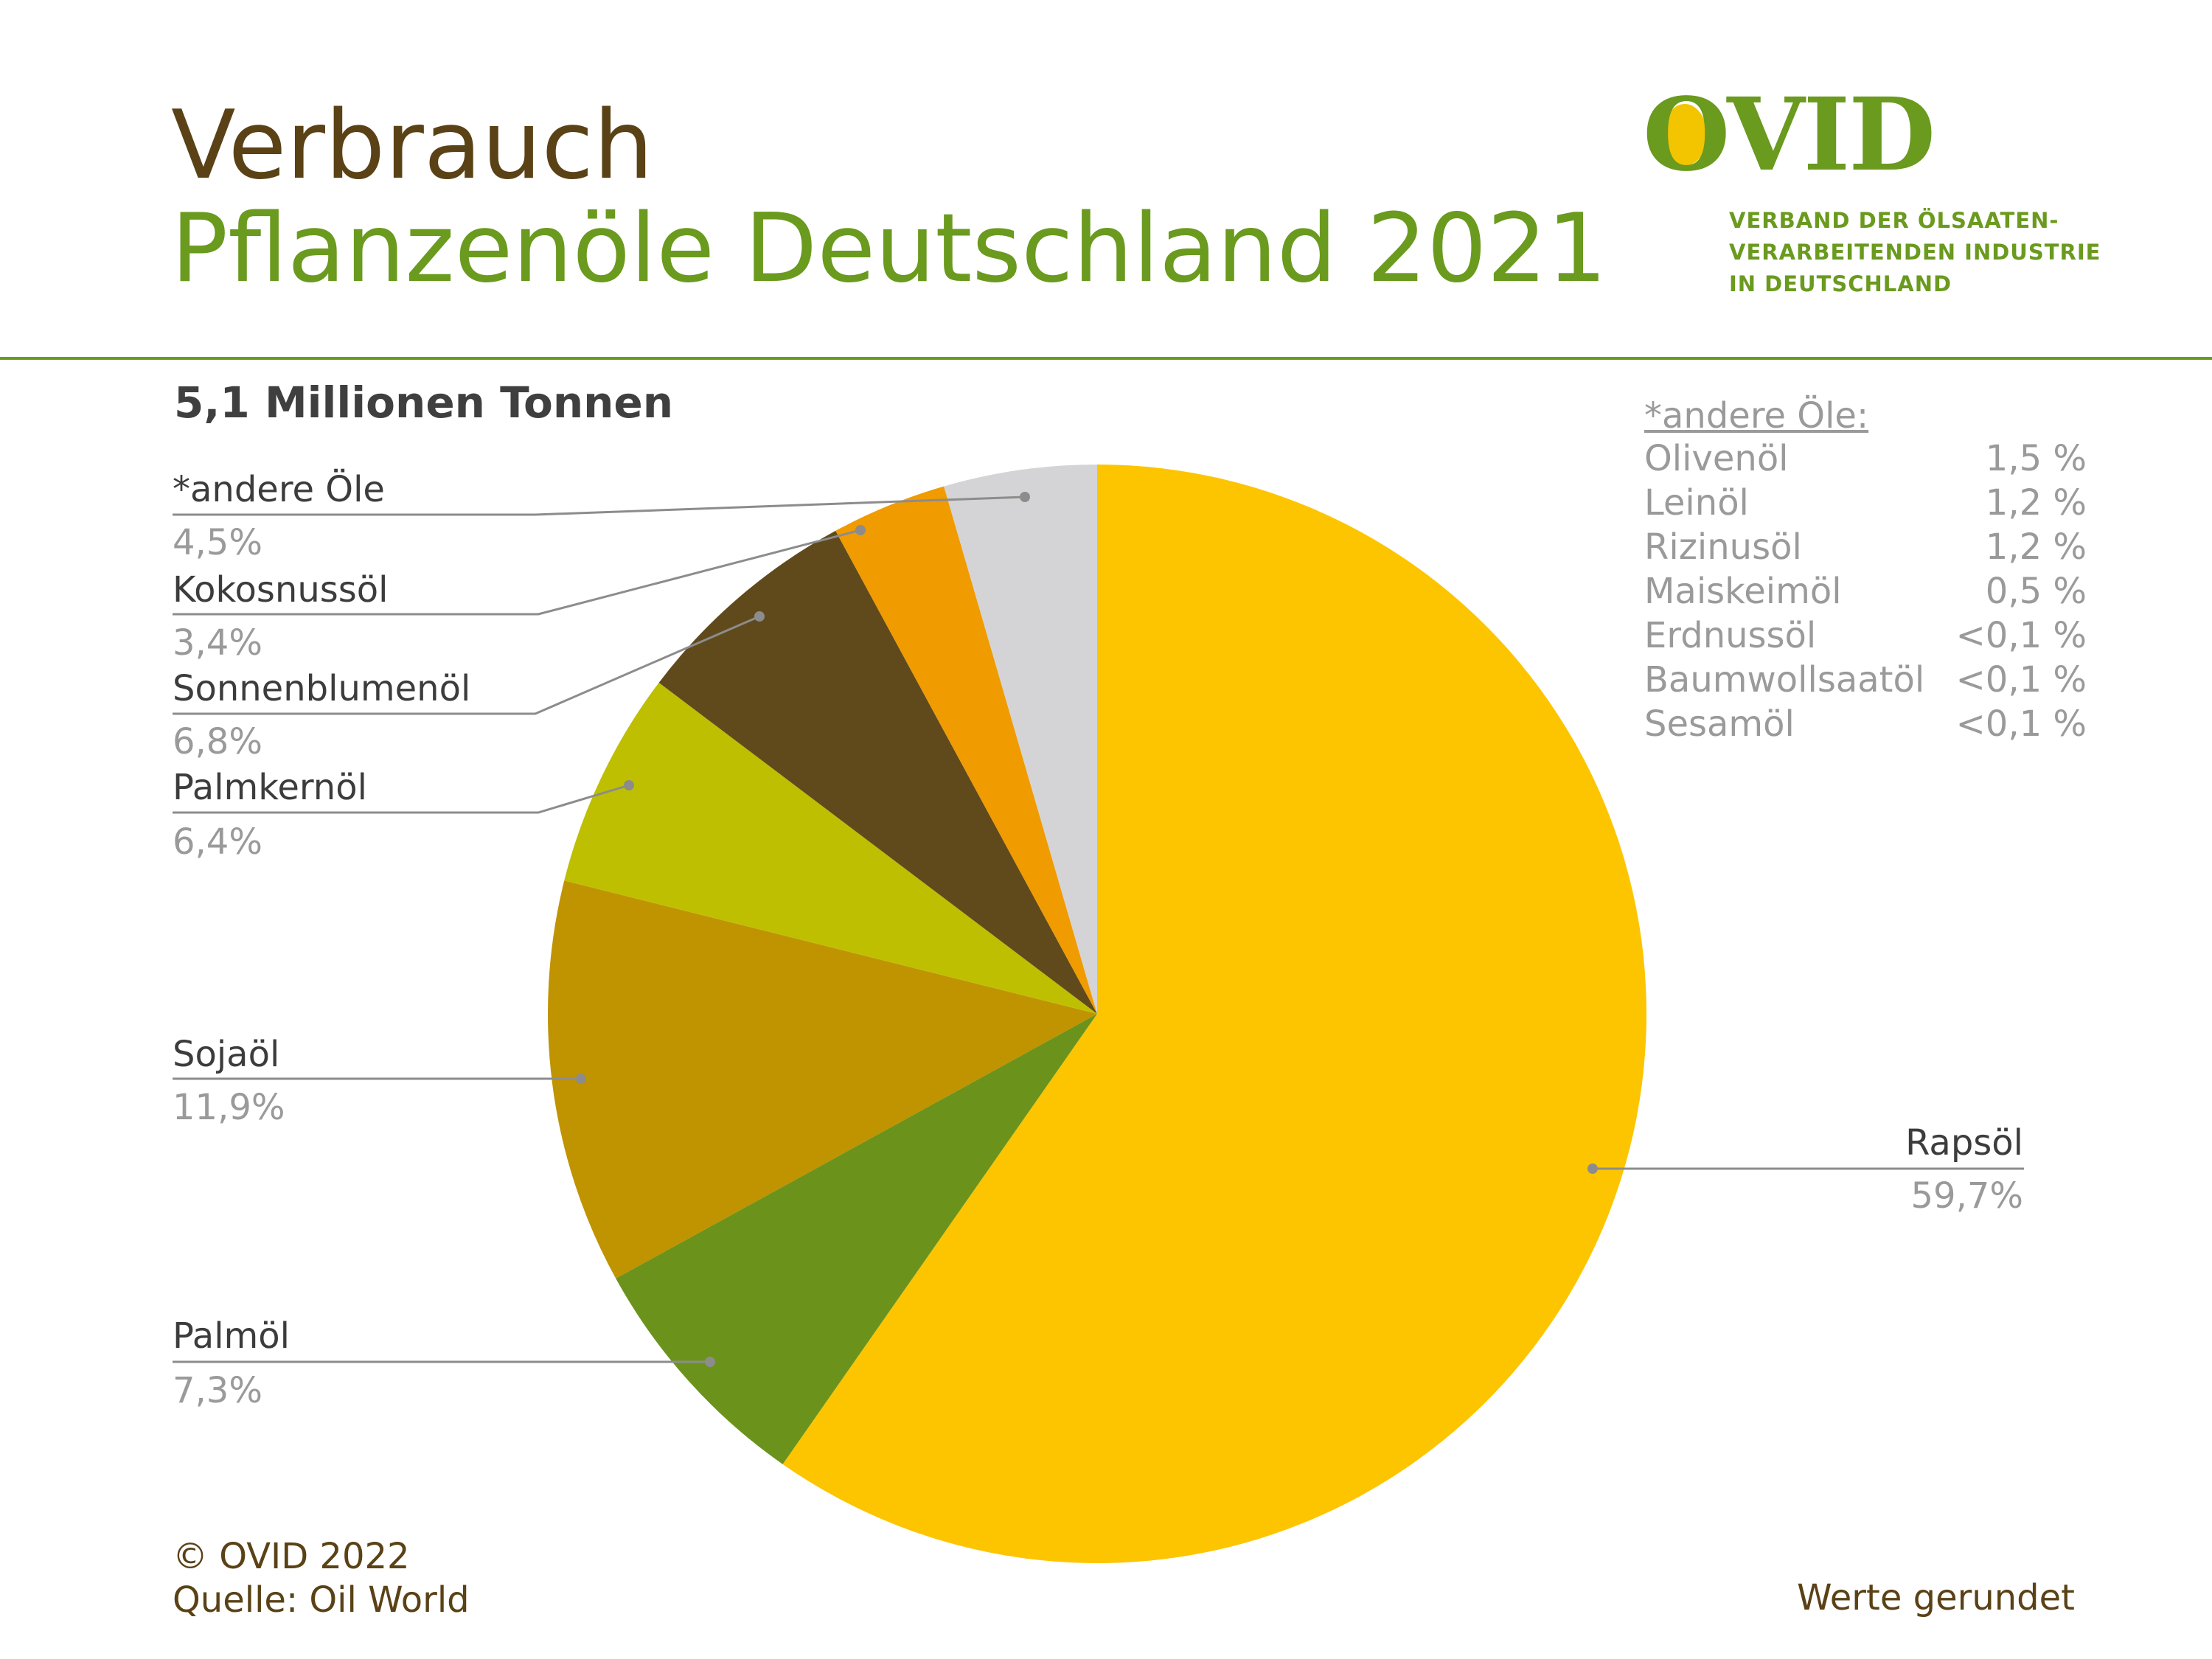 Image resolution: width=2212 pixels, height=1659 pixels. I want to click on other-oil-name: Leinöl, so click(1696, 503).